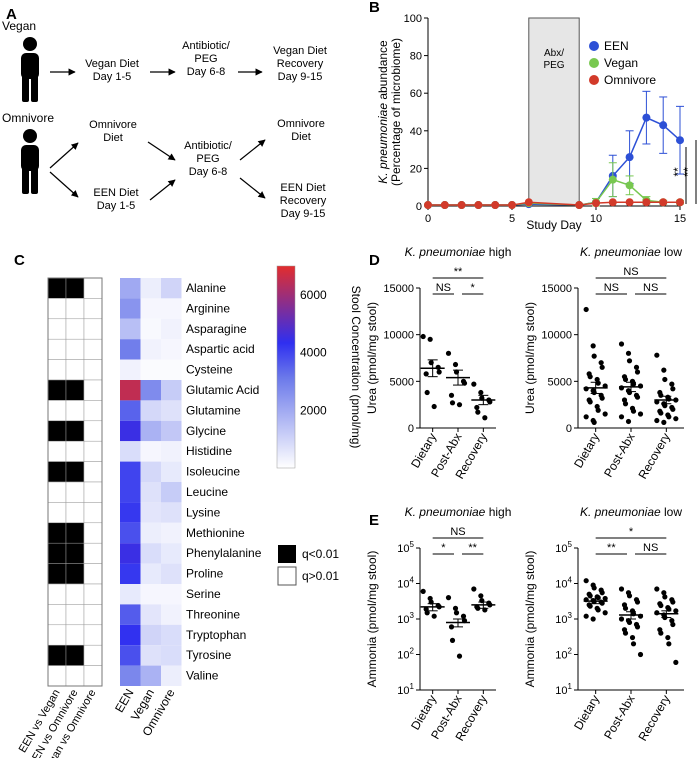 The image size is (700, 758). Describe the element at coordinates (300, 64) in the screenshot. I see `vegan-step-3-line-1: Recovery` at that location.